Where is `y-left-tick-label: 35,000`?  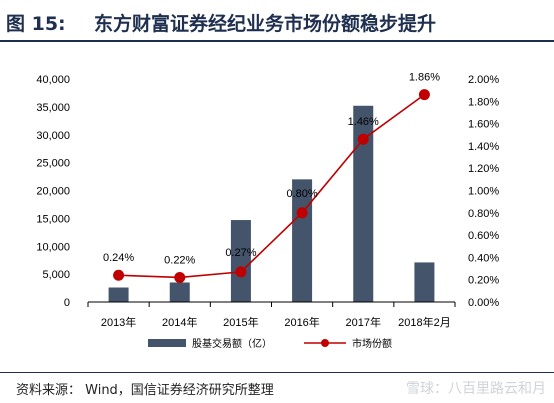
y-left-tick-label: 35,000 is located at coordinates (53, 108).